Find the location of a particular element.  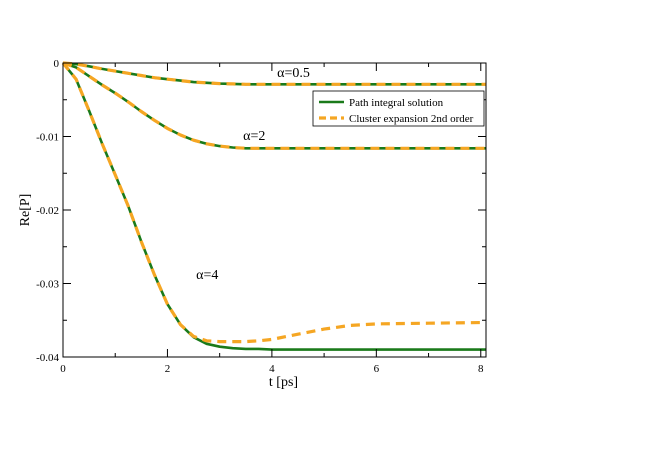

y-tick-label: -0.04 is located at coordinates (47, 358).